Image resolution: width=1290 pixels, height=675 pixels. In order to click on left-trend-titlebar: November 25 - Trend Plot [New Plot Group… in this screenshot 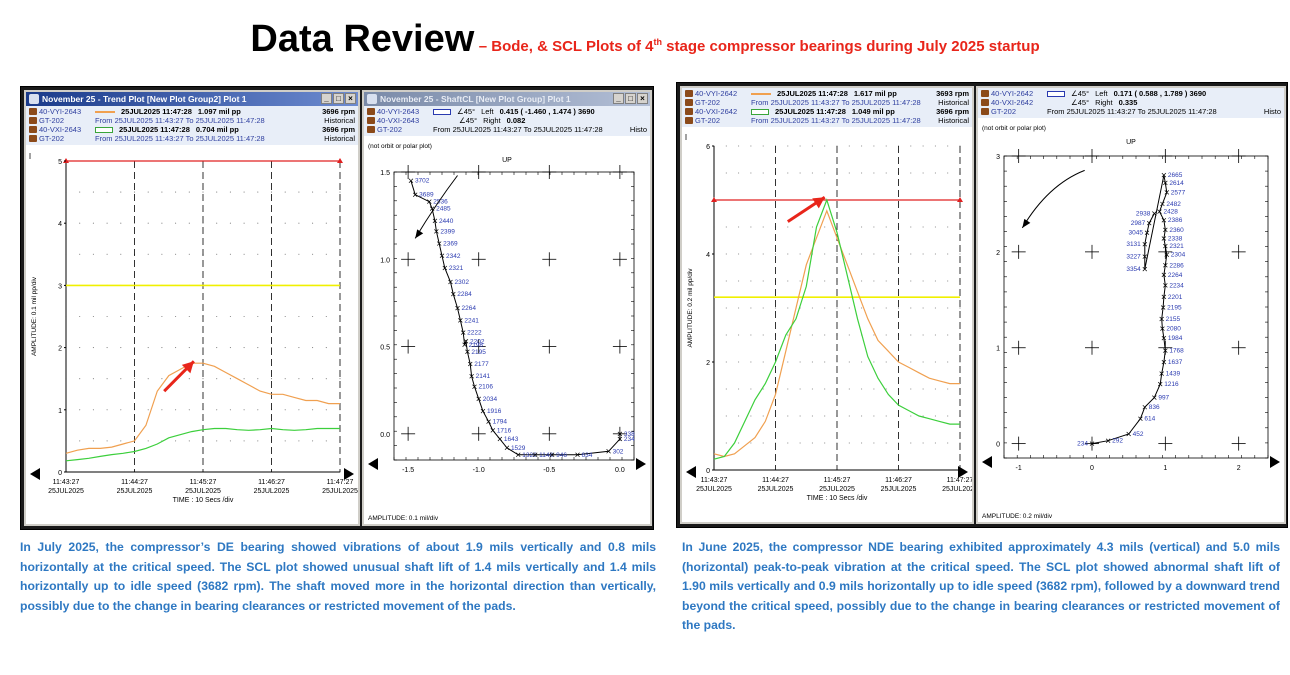, I will do `click(192, 99)`.